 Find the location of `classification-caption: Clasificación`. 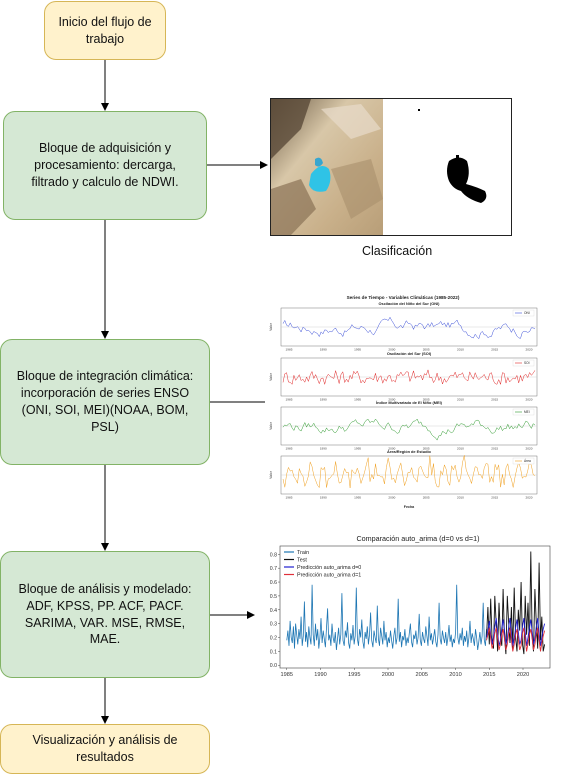

classification-caption: Clasificación is located at coordinates (397, 251).